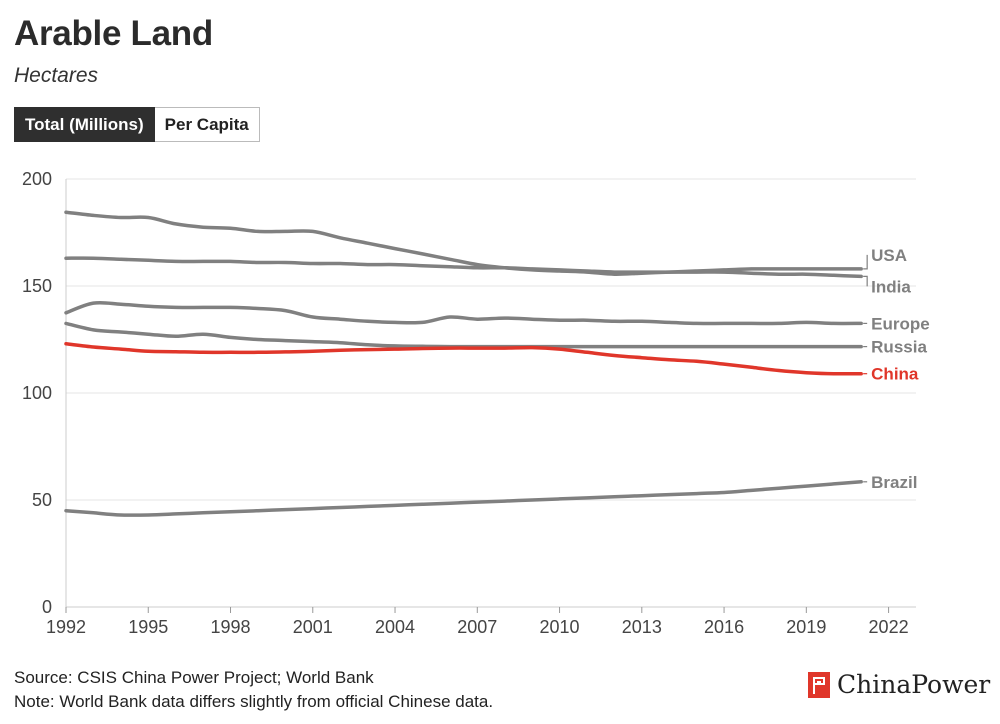  I want to click on label-connector-india, so click(865, 281).